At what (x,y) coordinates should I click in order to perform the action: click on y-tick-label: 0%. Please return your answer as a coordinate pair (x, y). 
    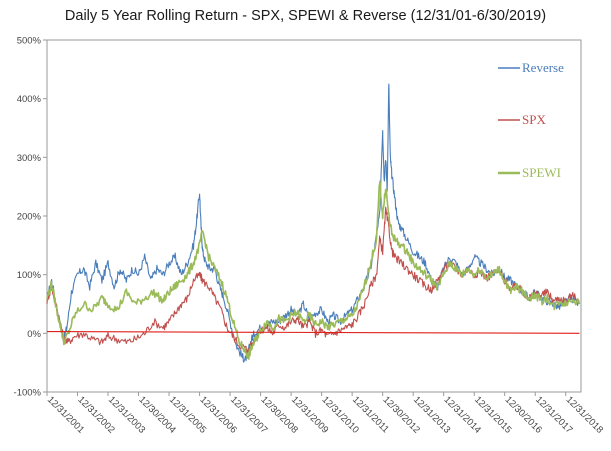
    Looking at the image, I should click on (34, 334).